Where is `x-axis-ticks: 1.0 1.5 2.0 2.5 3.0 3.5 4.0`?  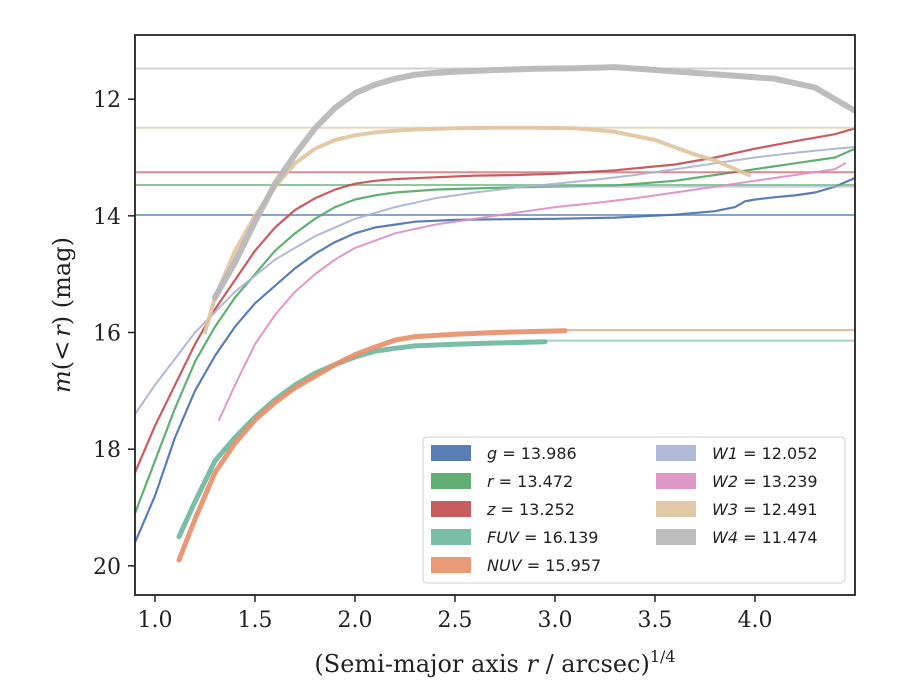 x-axis-ticks: 1.0 1.5 2.0 2.5 3.0 3.5 4.0 is located at coordinates (455, 614).